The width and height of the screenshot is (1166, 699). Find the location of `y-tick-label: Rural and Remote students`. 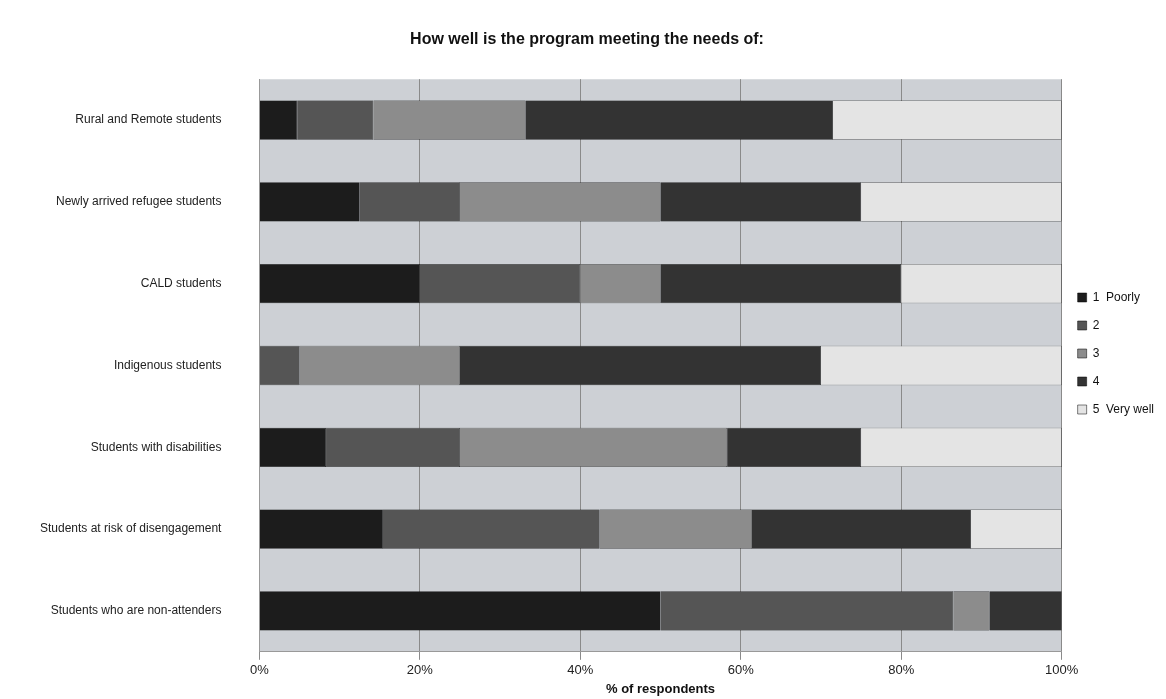

y-tick-label: Rural and Remote students is located at coordinates (148, 119).